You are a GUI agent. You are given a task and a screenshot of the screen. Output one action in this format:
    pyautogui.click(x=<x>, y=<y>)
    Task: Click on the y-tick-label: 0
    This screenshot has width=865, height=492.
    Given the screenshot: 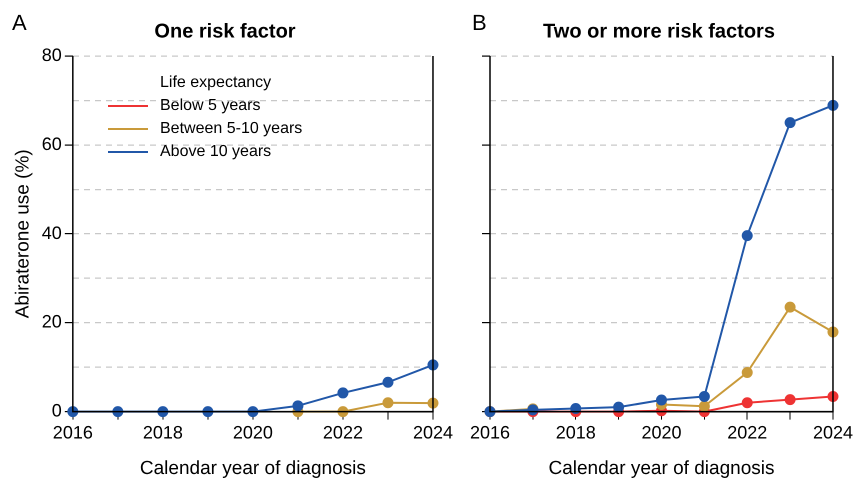 What is the action you would take?
    pyautogui.click(x=57, y=410)
    